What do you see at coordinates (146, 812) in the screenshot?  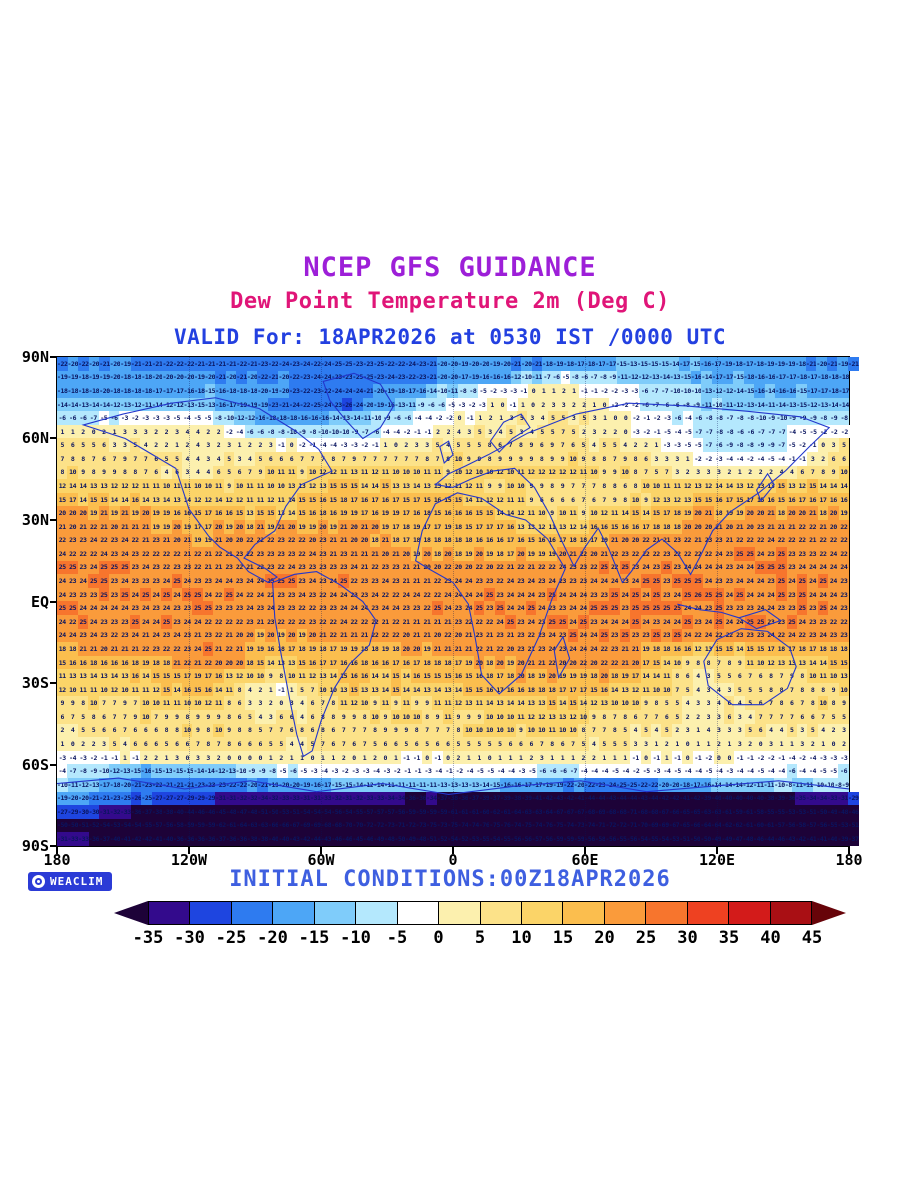 I see `dewpoint-value-cell: -37` at bounding box center [146, 812].